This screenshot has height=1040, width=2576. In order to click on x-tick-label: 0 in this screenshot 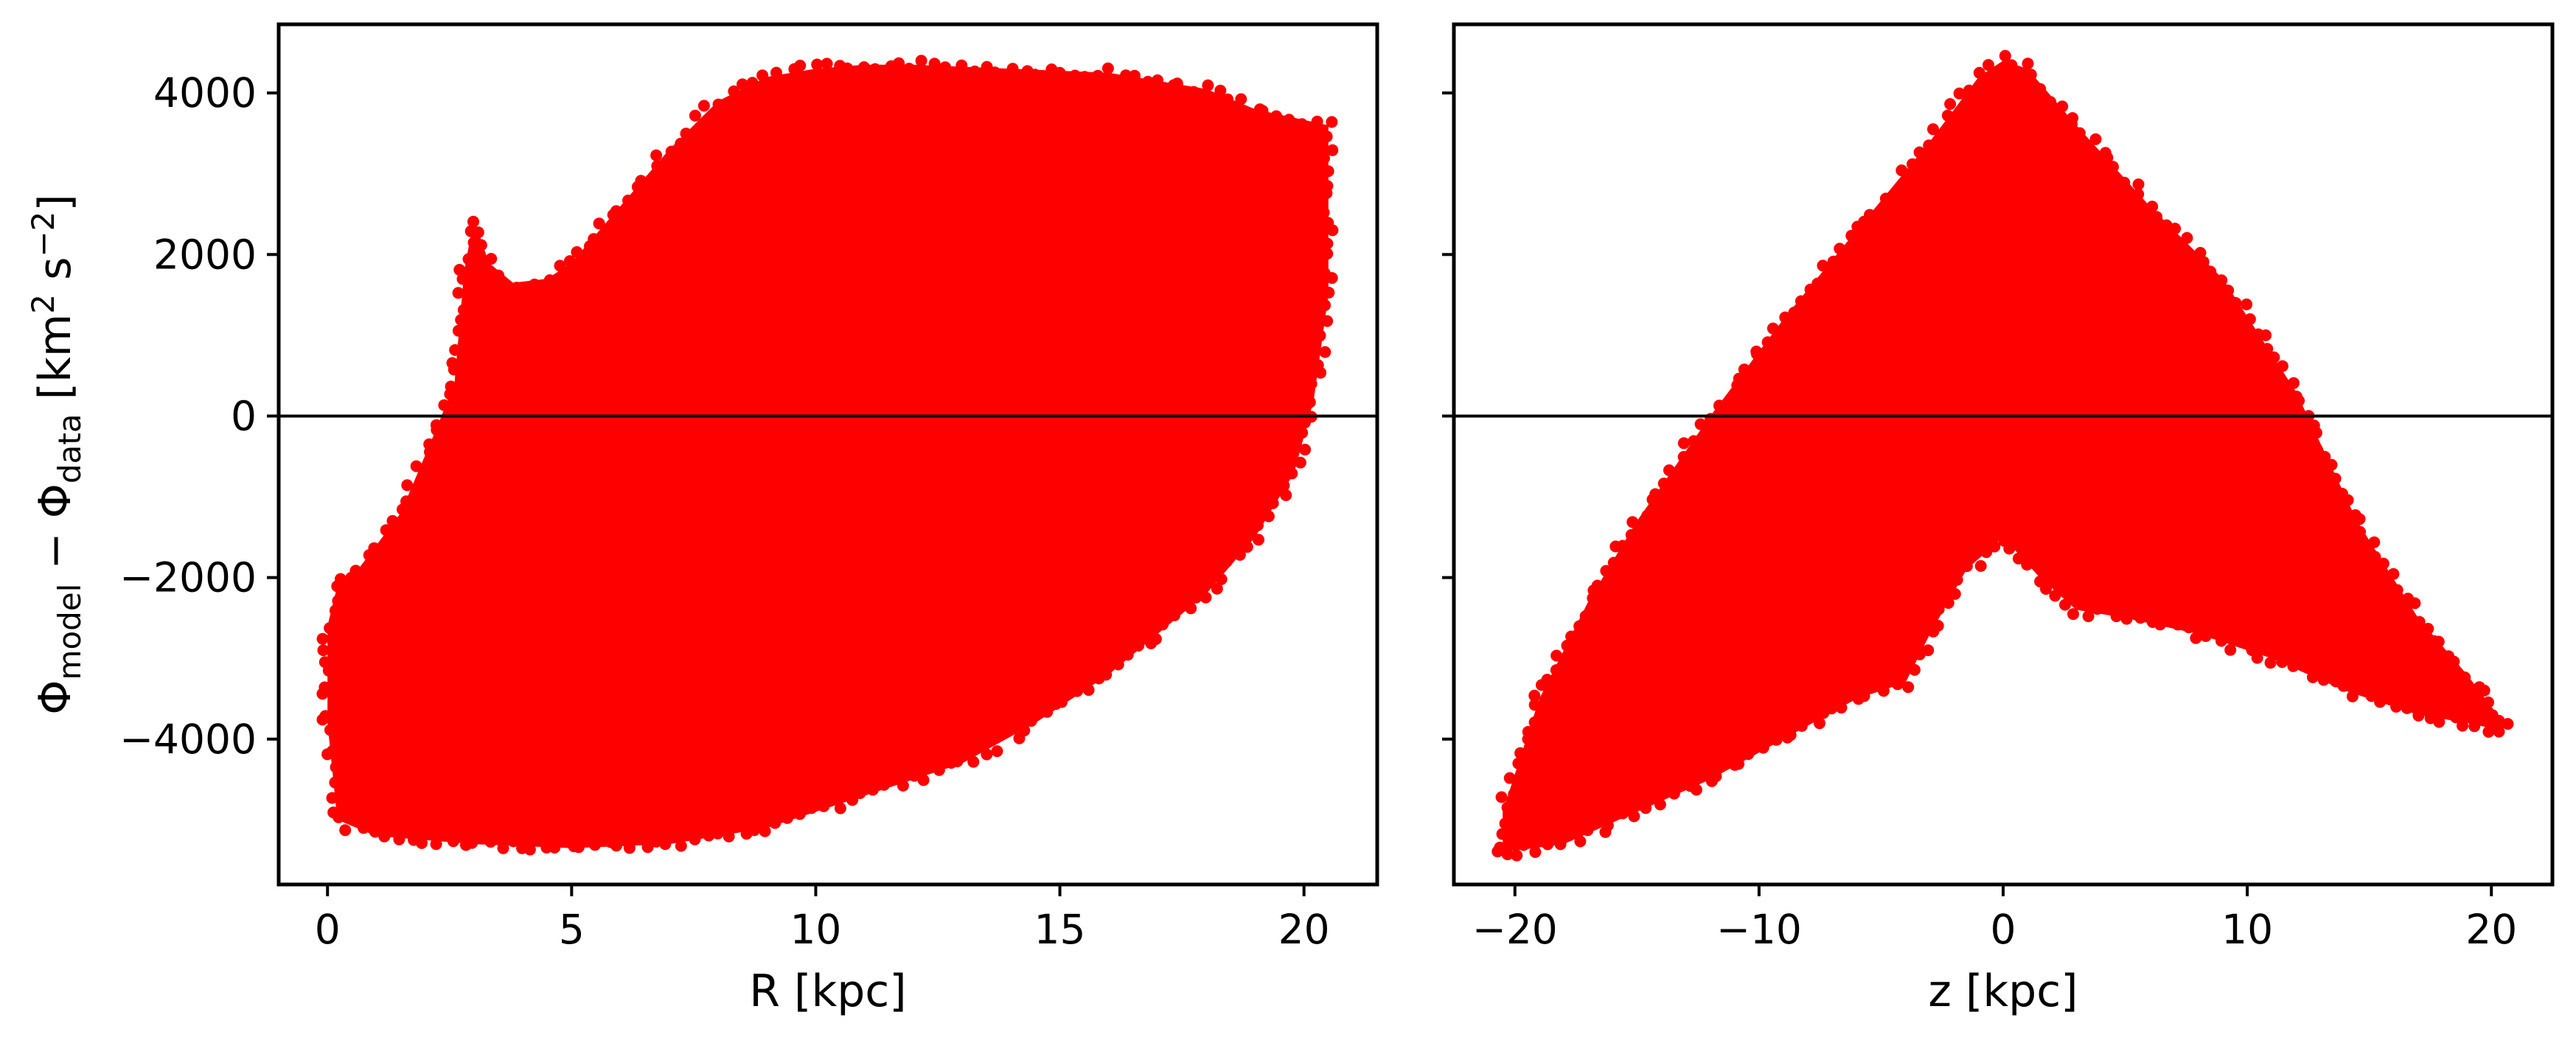, I will do `click(328, 929)`.